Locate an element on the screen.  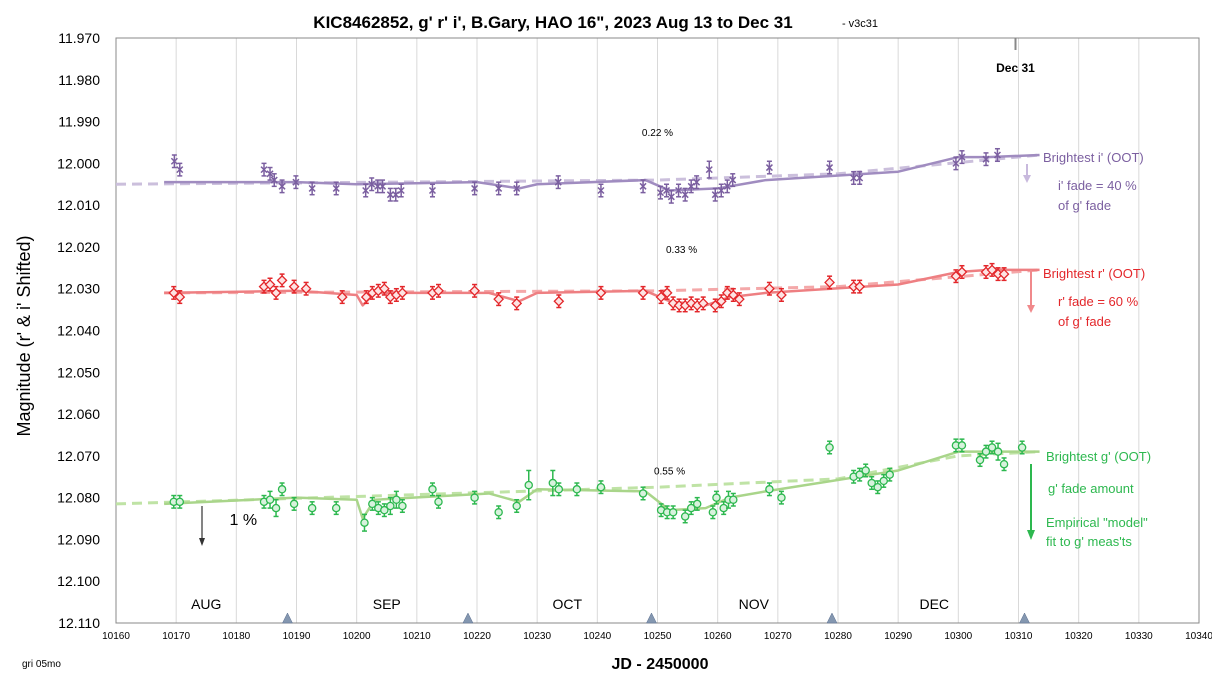
i-label-3: of g' fade is located at coordinates (1084, 205).